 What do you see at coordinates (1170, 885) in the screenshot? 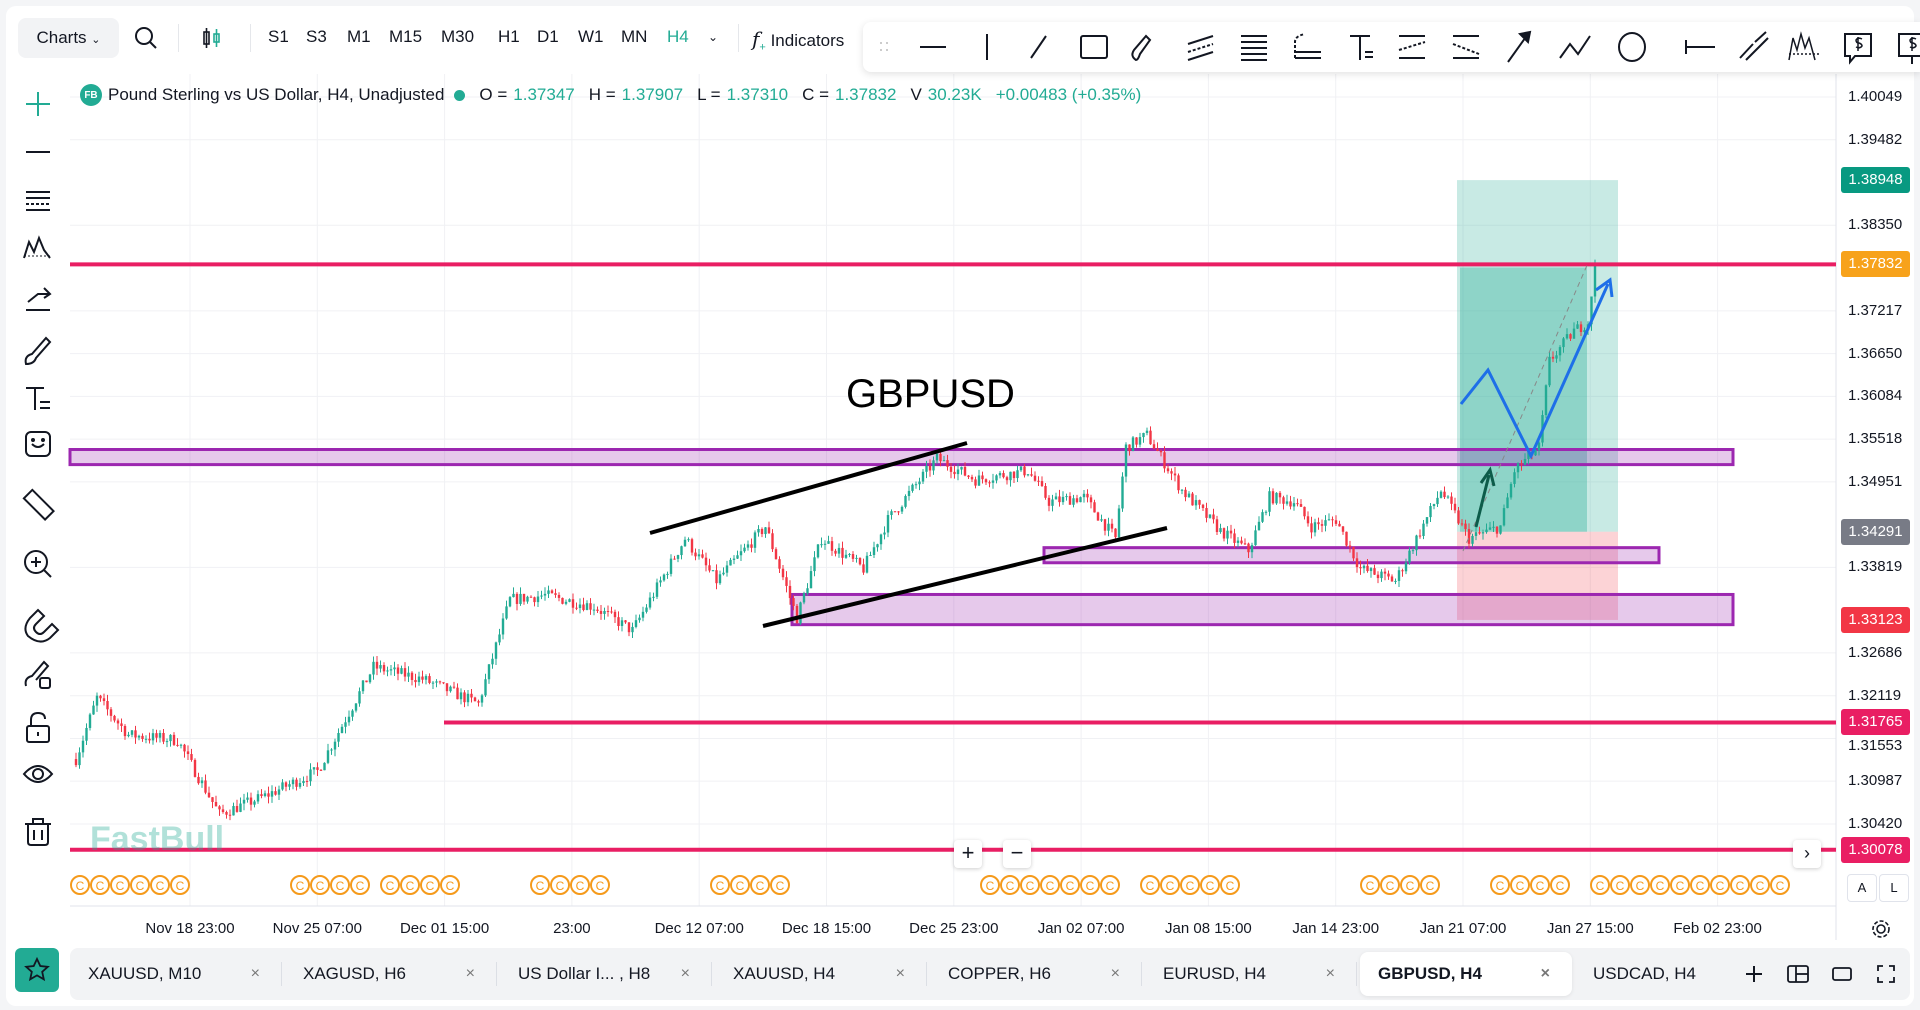
I see `economic-event-marker: C` at bounding box center [1170, 885].